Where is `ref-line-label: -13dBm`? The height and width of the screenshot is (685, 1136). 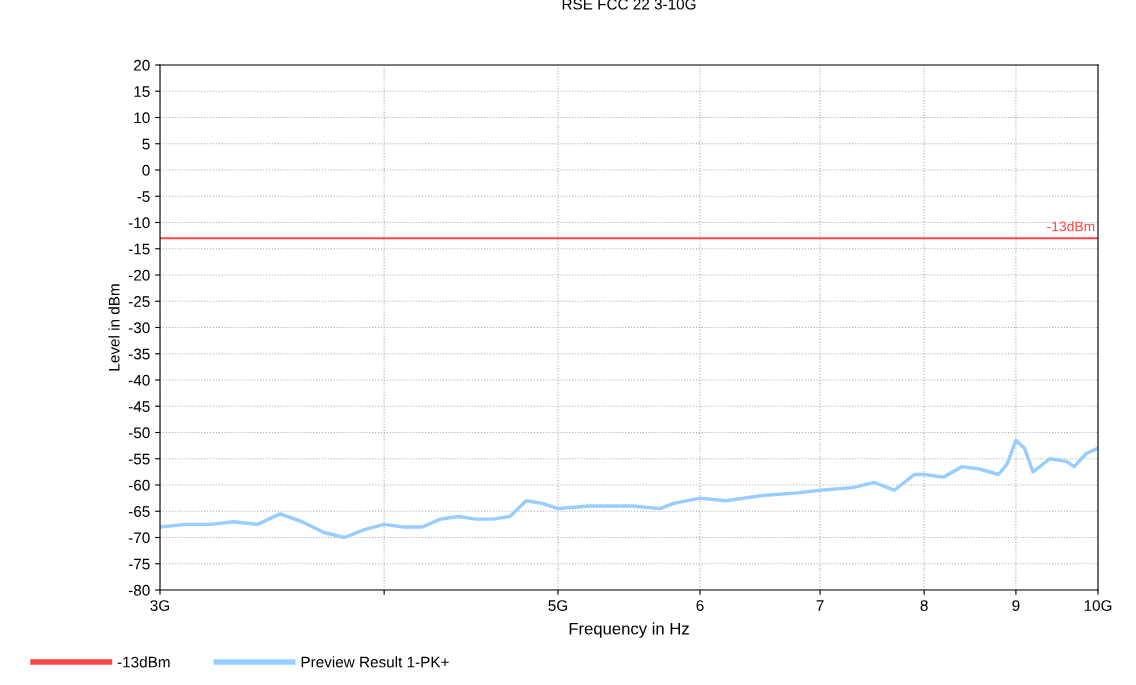 ref-line-label: -13dBm is located at coordinates (1071, 226).